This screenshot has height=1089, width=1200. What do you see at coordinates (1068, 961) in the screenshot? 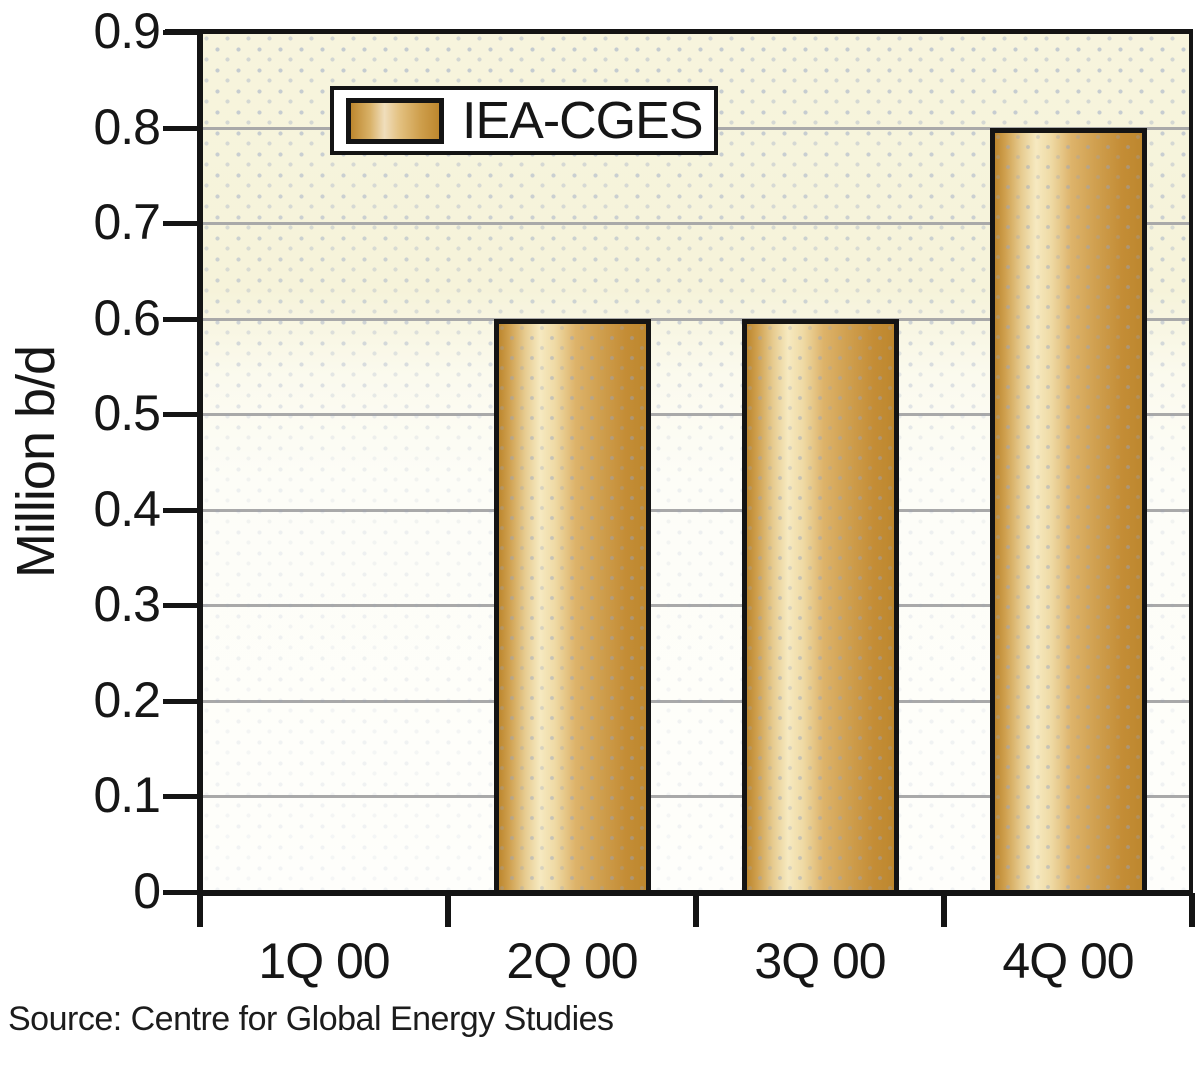
I see `x-tick-label: 4Q 00` at bounding box center [1068, 961].